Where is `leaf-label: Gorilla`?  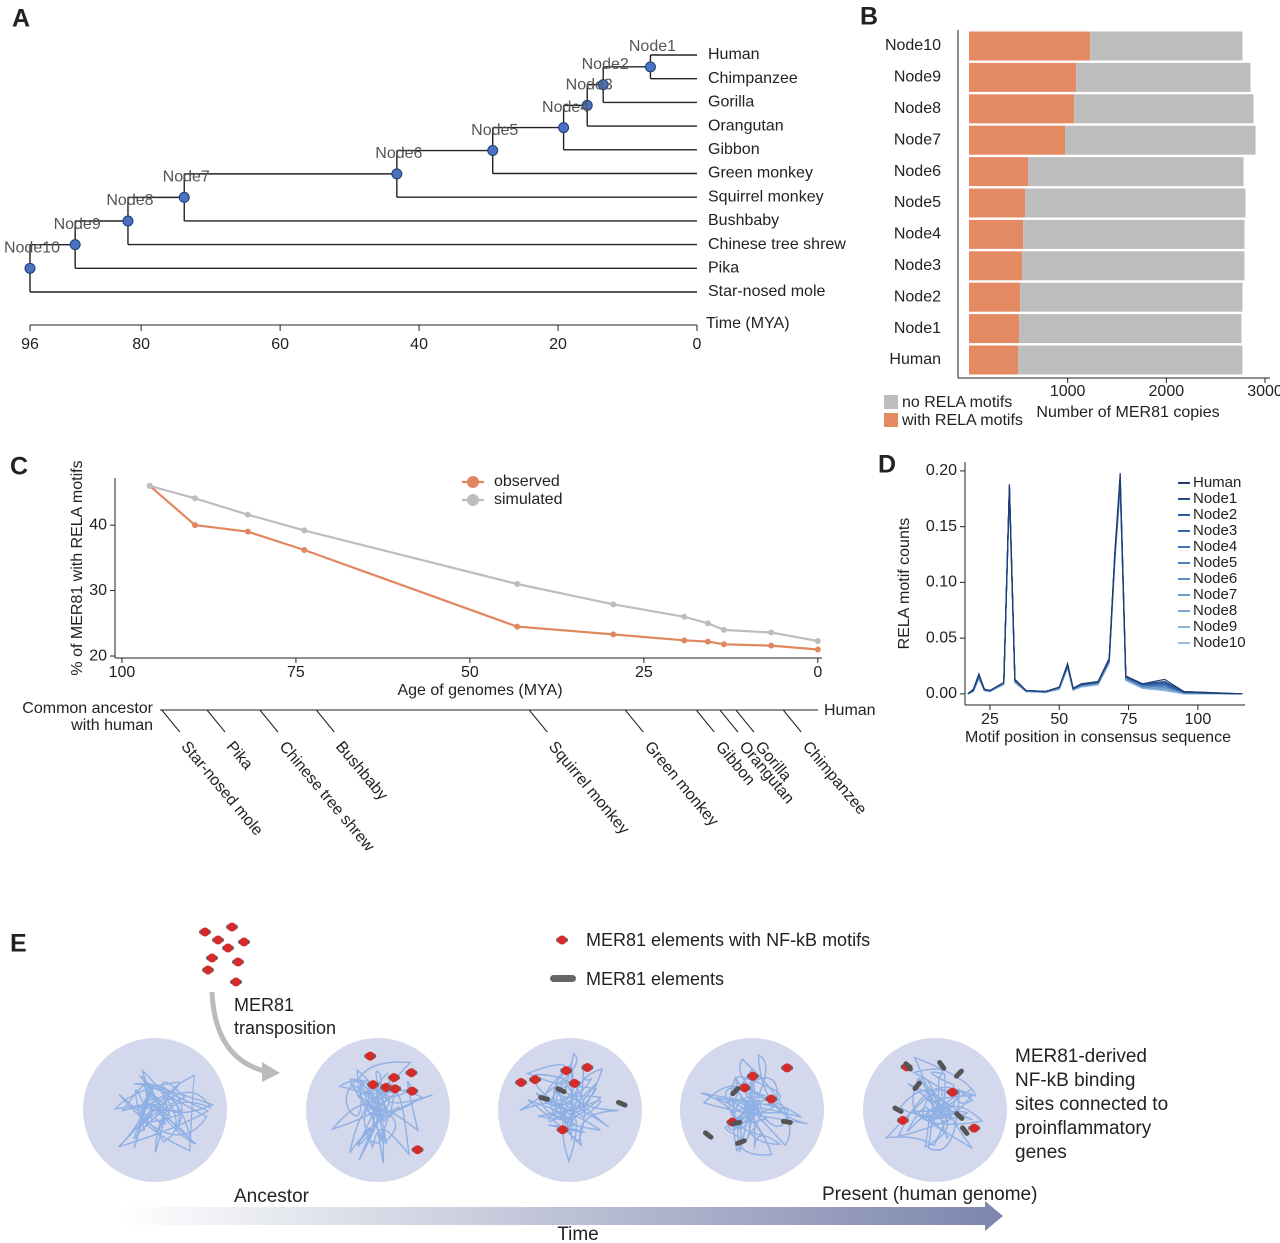 leaf-label: Gorilla is located at coordinates (731, 102).